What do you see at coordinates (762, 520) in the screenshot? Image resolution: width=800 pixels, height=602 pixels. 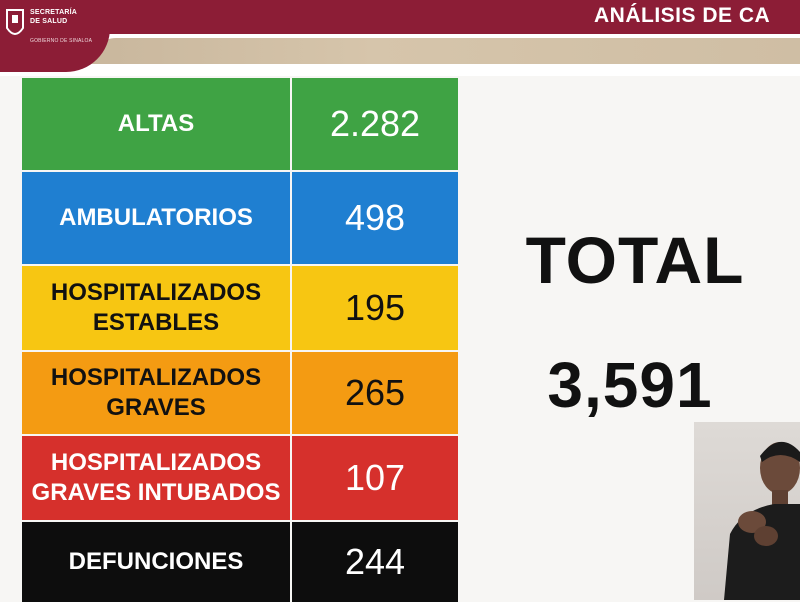 I see `interpreter-figure-icon` at bounding box center [762, 520].